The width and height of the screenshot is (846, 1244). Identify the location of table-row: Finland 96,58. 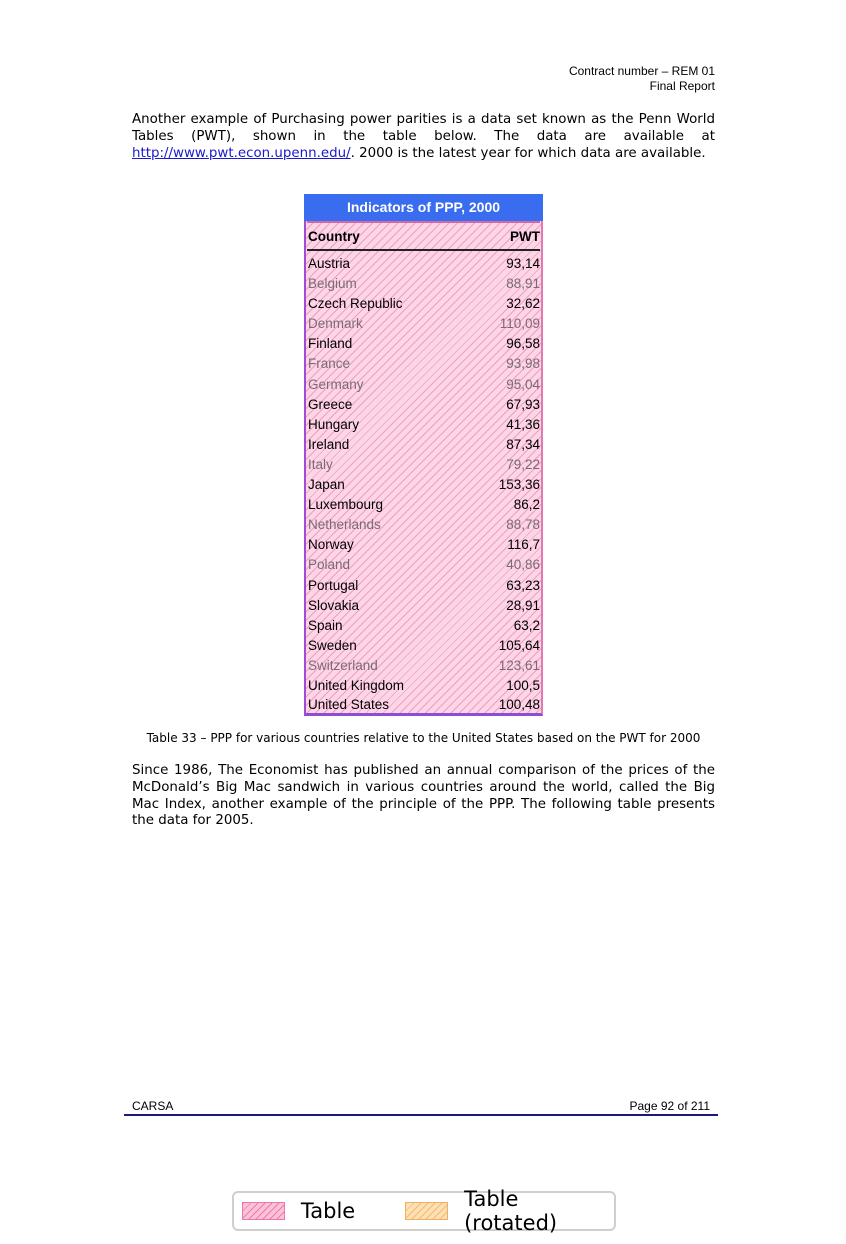
(423, 344).